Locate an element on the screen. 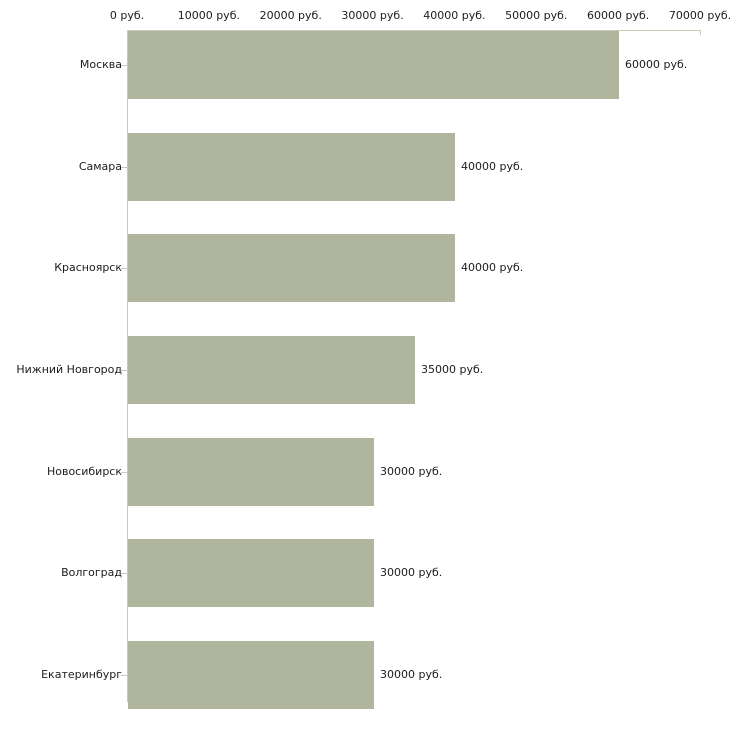 This screenshot has height=730, width=730. category-label: Нижний Новгород is located at coordinates (69, 369).